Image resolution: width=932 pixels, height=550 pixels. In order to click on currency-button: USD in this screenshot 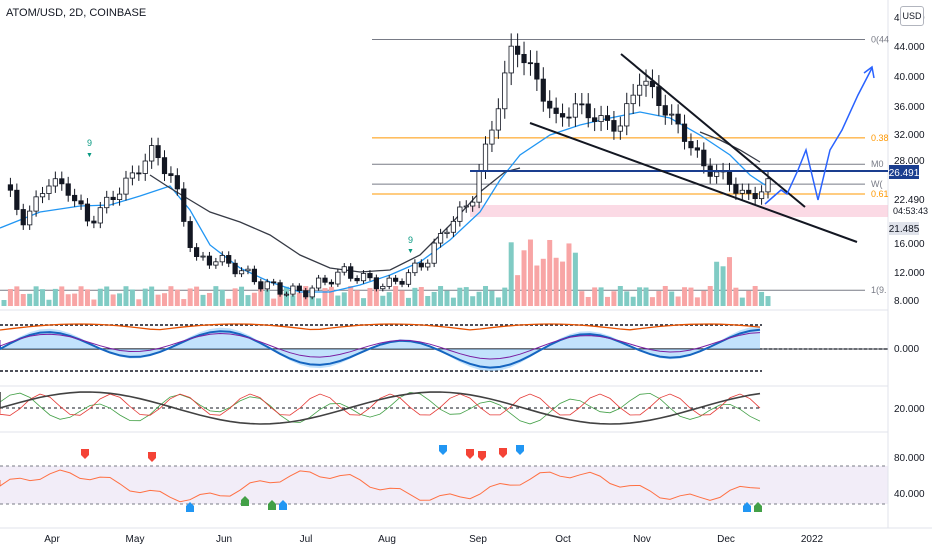, I will do `click(912, 16)`.